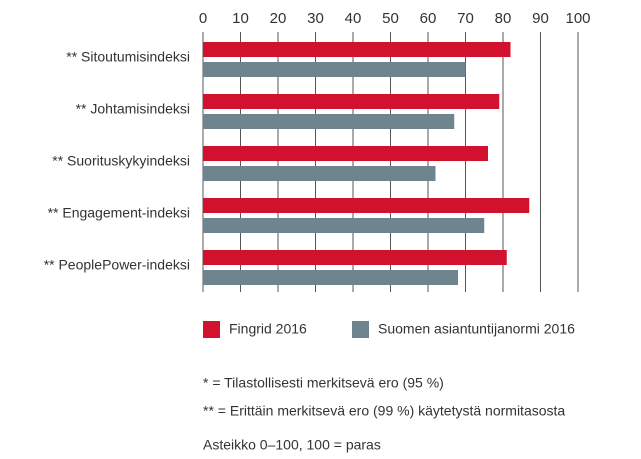  I want to click on x-tick-label: 70, so click(465, 18).